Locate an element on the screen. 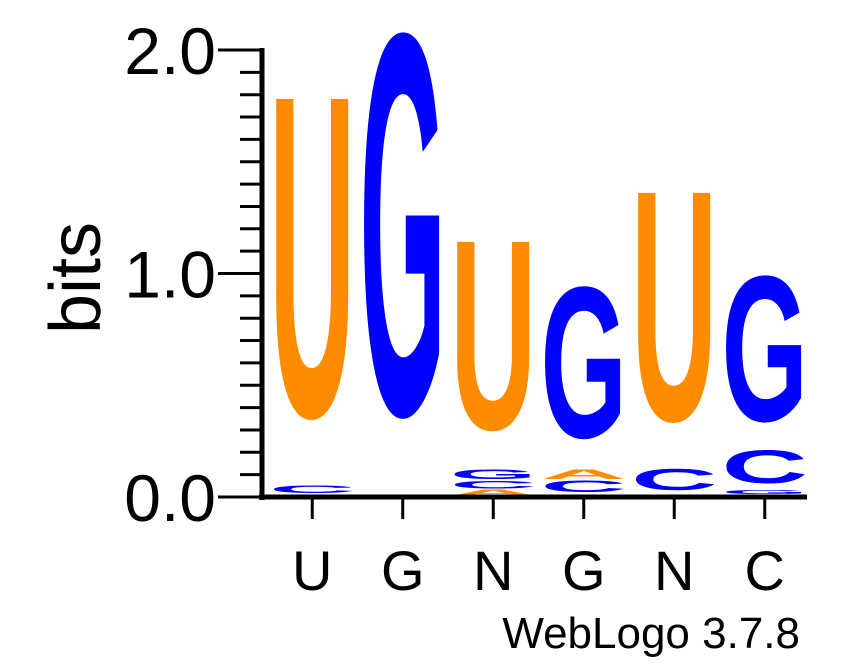  x-tick-label: U is located at coordinates (312, 570).